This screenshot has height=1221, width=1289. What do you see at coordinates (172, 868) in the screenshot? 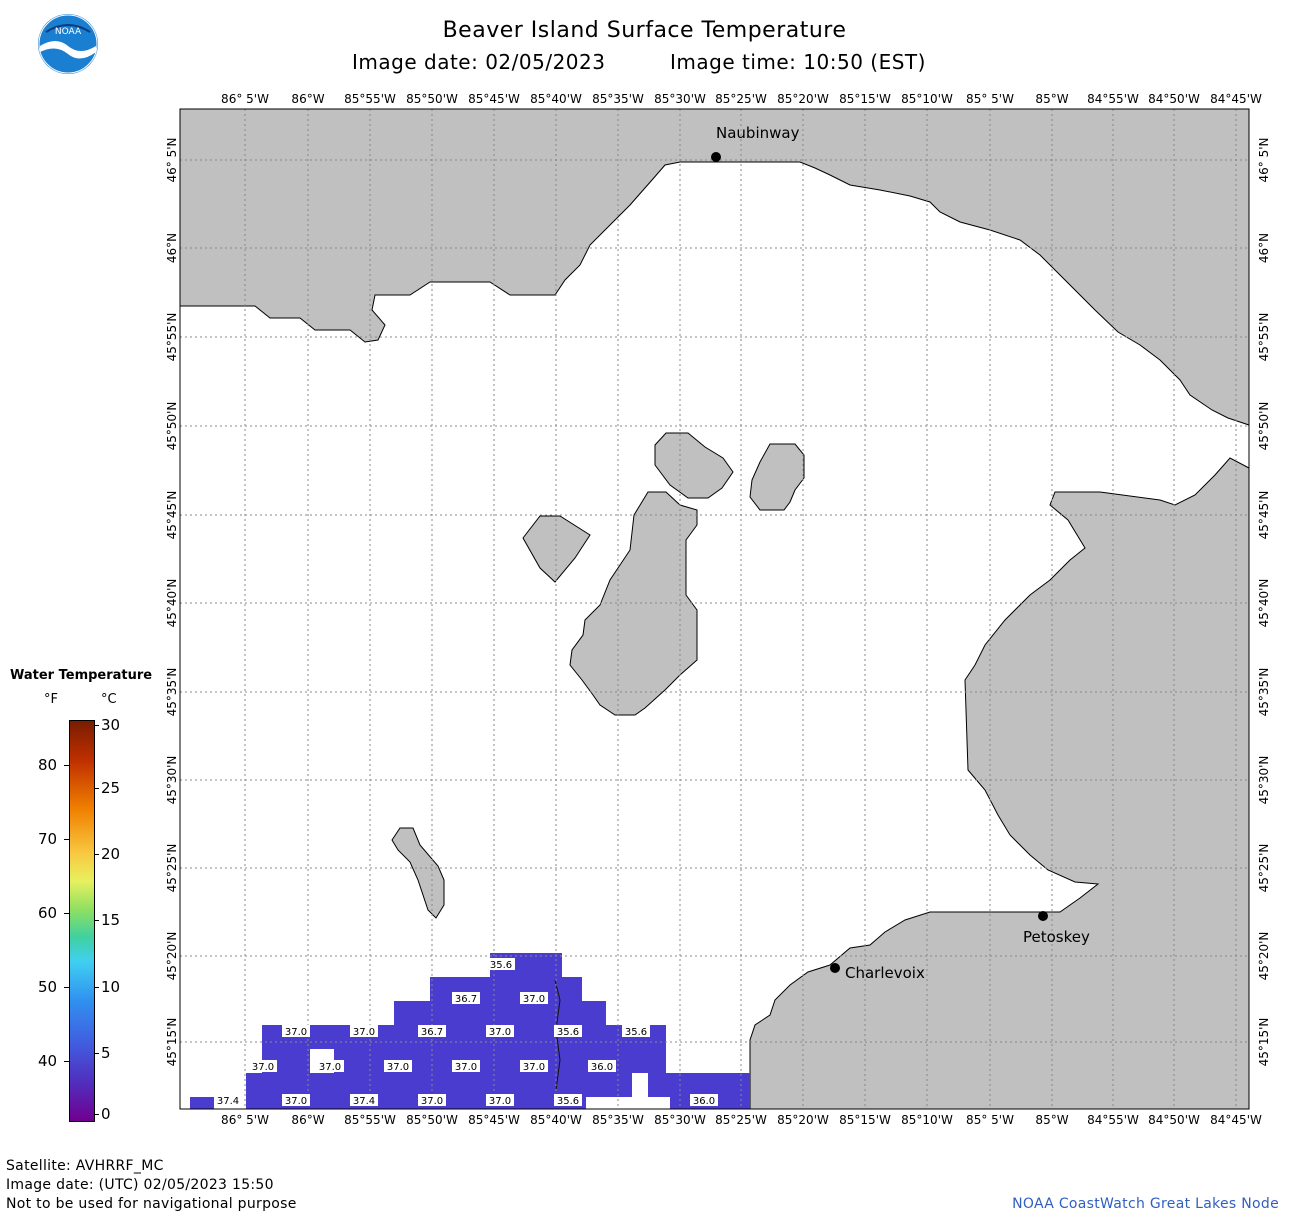
I see `latitude-label: 45°25'N` at bounding box center [172, 868].